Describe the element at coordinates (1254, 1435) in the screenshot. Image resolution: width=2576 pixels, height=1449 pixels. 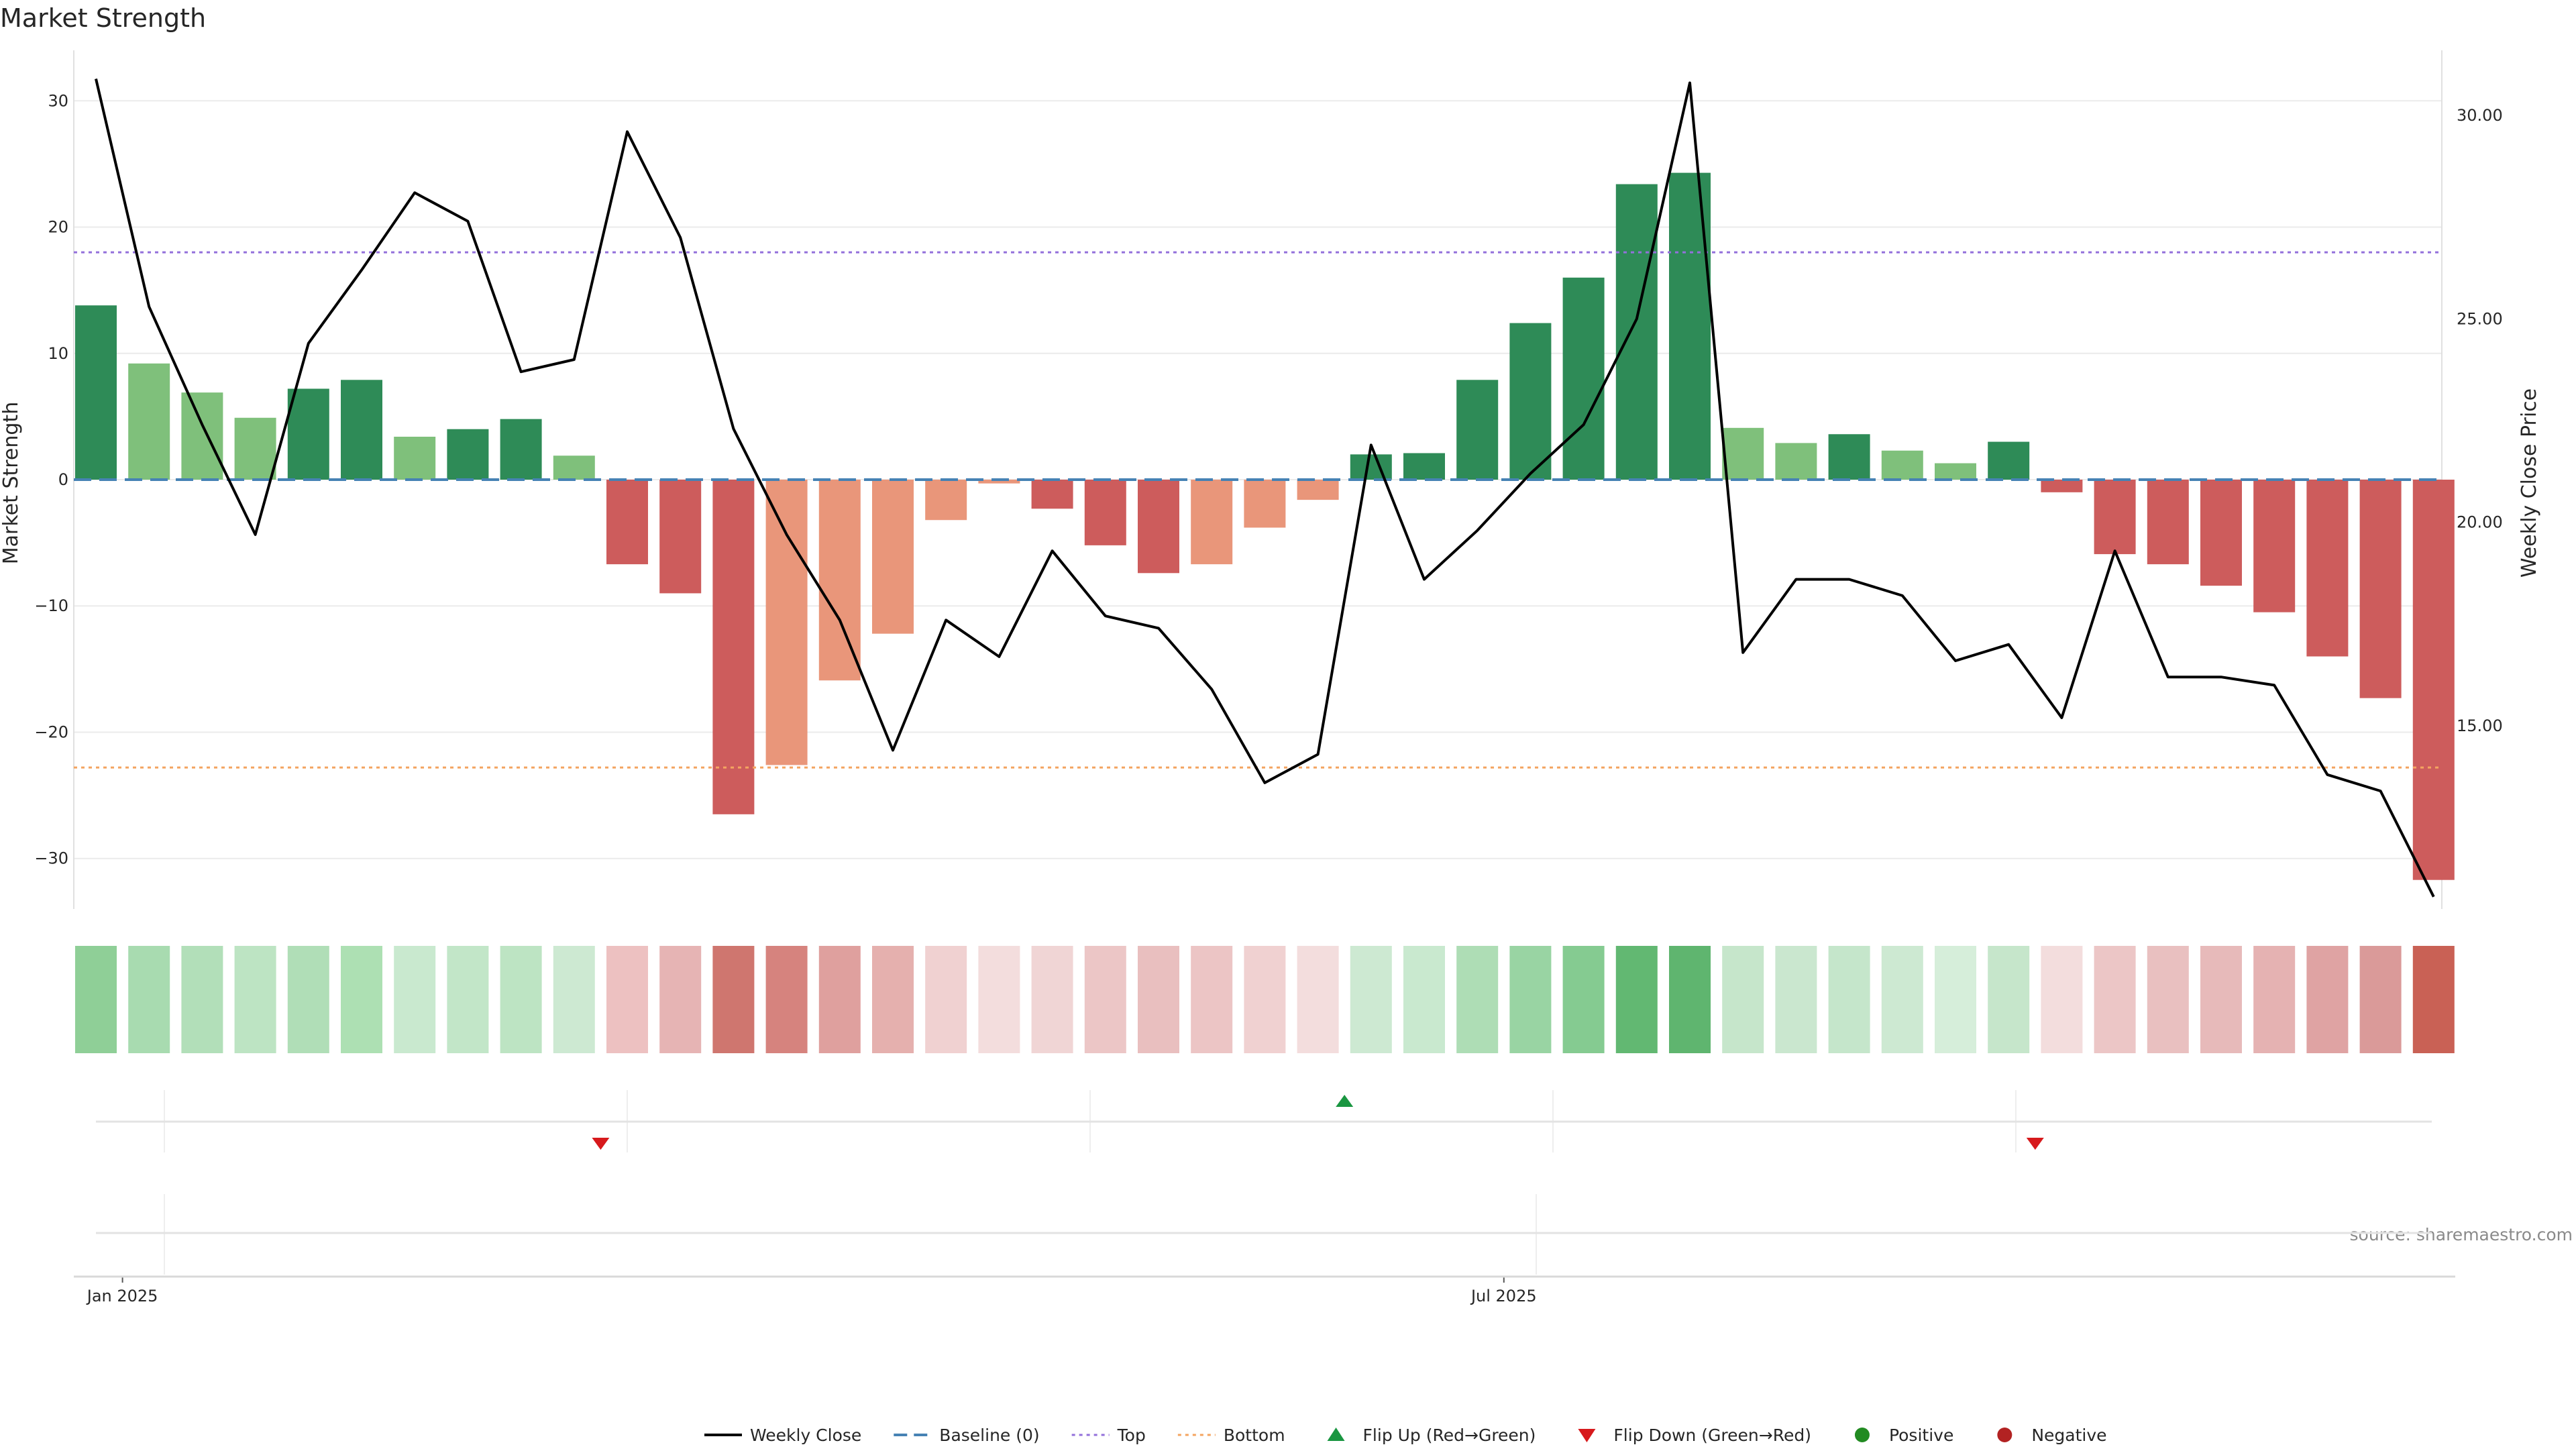
I see `legend-label-bottom: Bottom` at that location.